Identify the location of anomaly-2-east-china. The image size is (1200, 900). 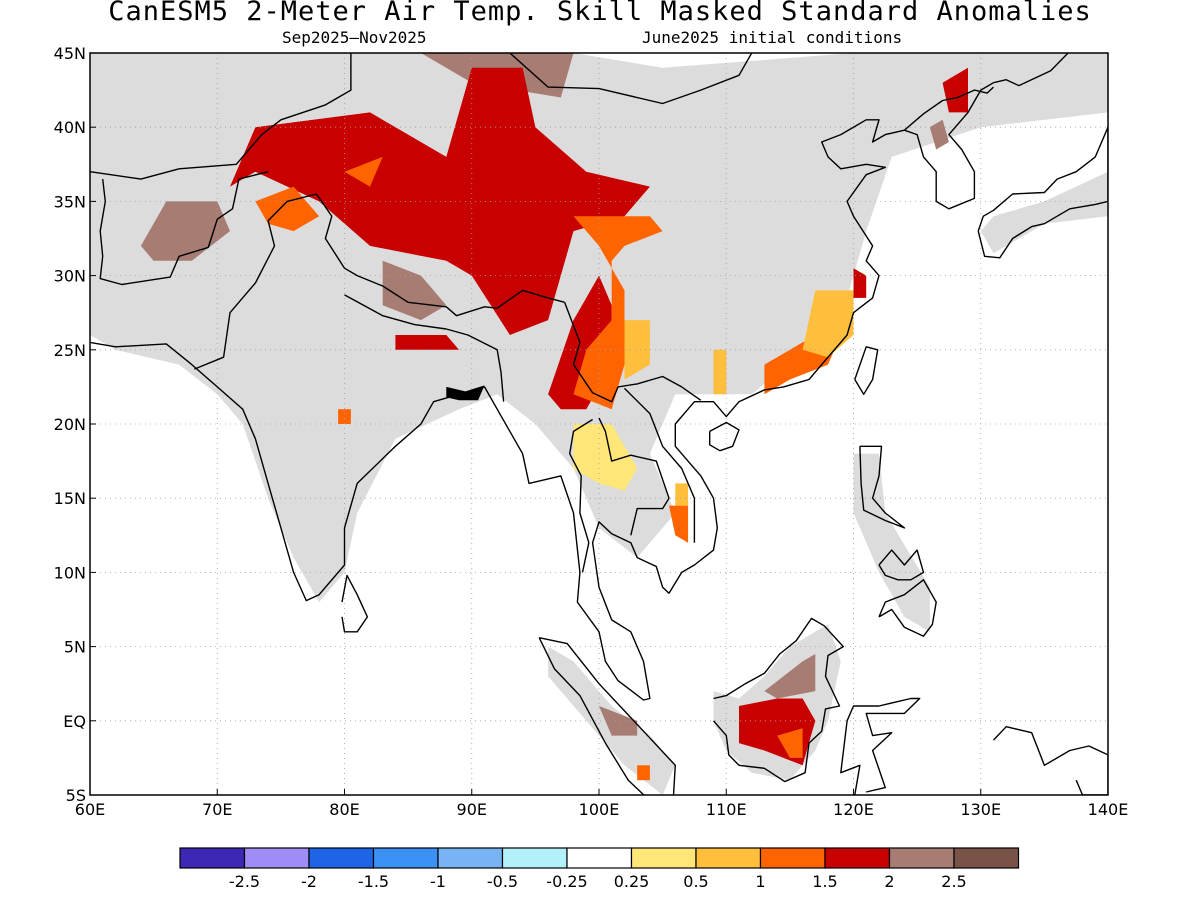
(860, 283).